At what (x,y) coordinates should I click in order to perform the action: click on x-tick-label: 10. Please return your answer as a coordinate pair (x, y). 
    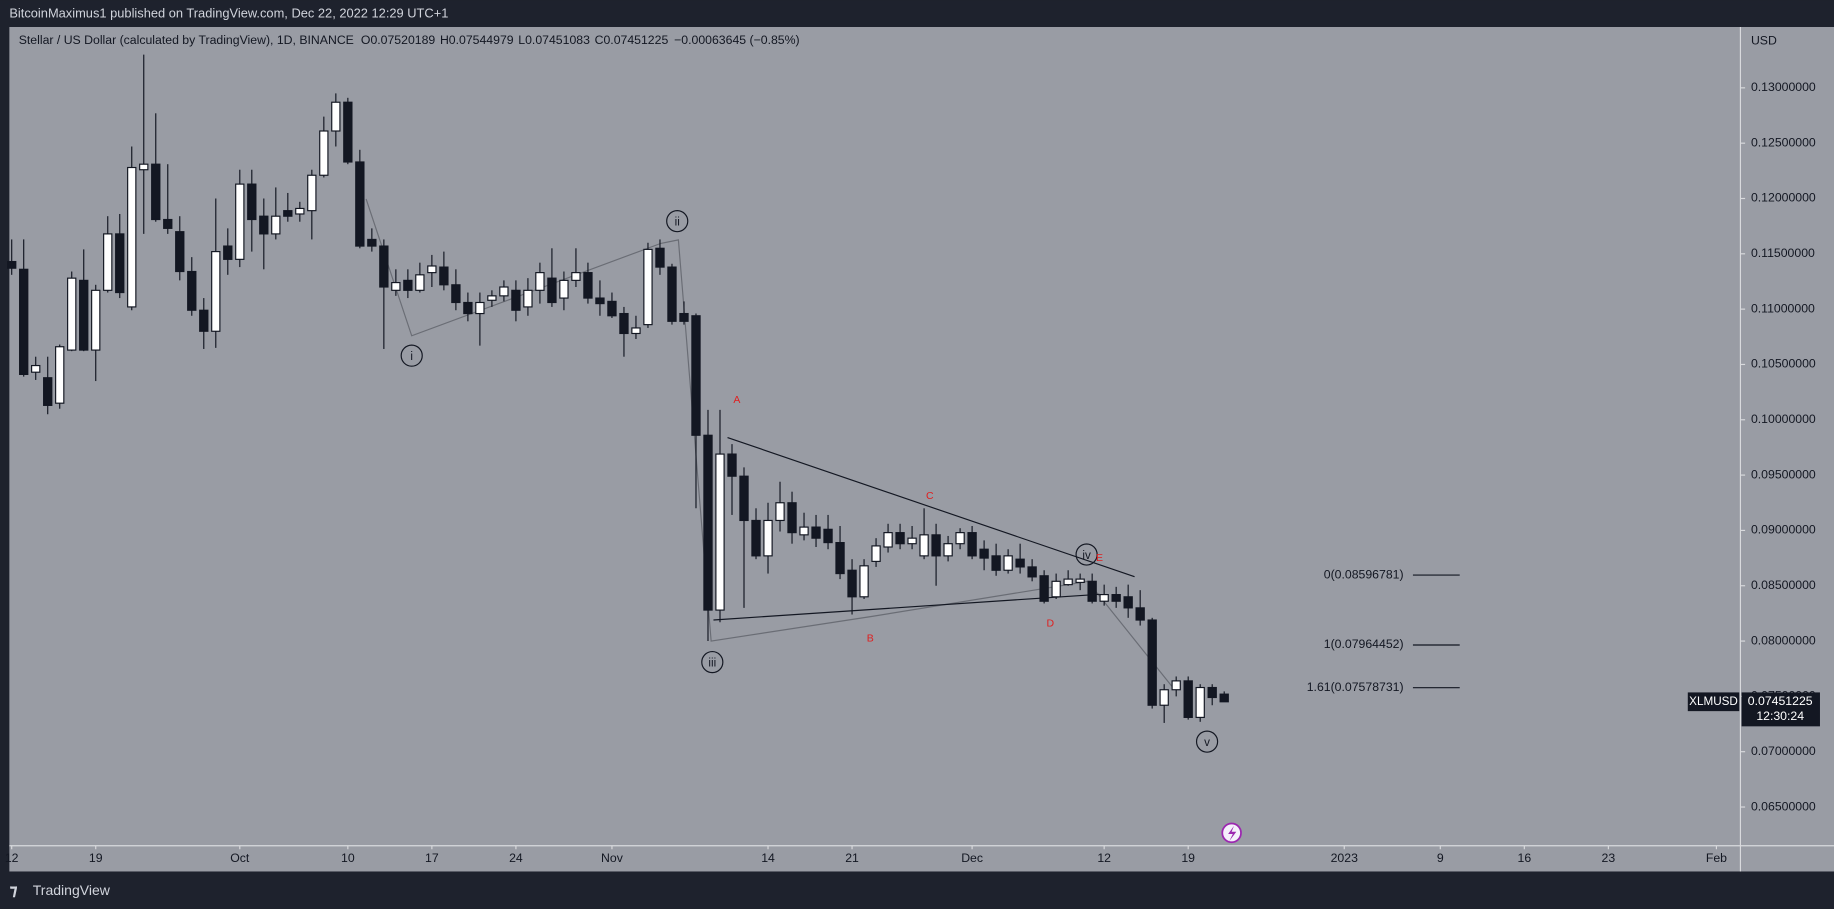
    Looking at the image, I should click on (348, 858).